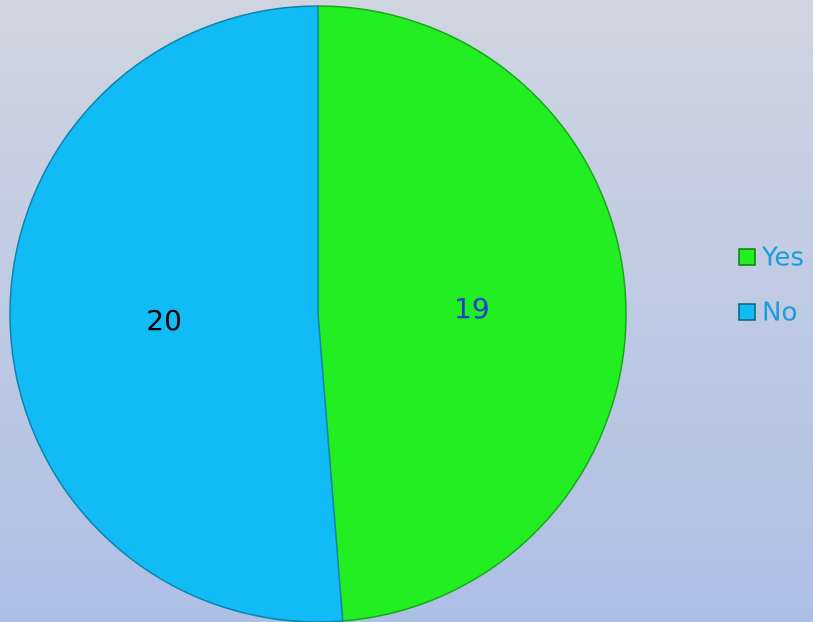 The image size is (813, 622). I want to click on slice-label: 20, so click(164, 320).